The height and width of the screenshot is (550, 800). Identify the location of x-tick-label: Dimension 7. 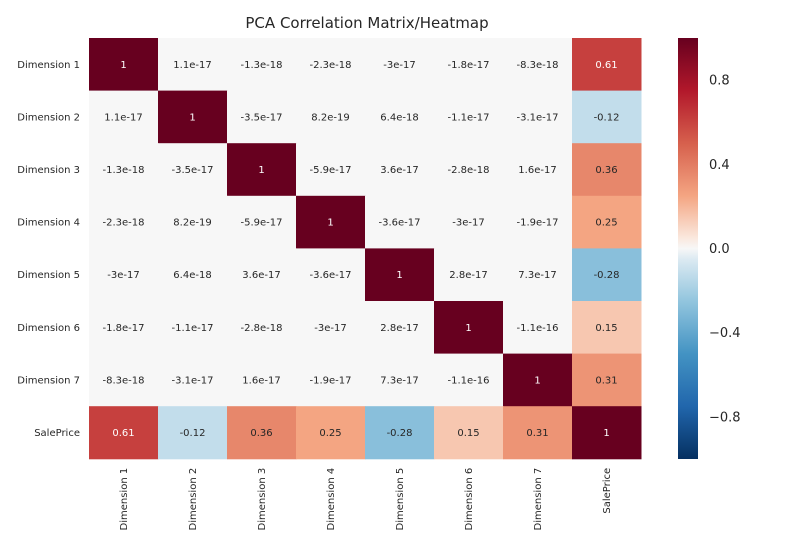
(538, 499).